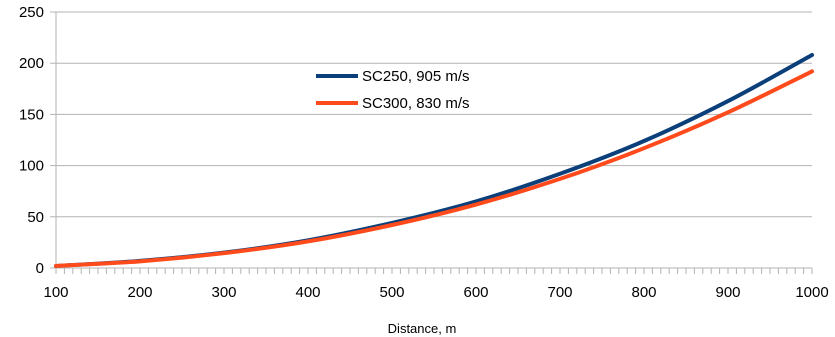 The image size is (835, 337). I want to click on x-tick-label-1000: 1000, so click(811, 292).